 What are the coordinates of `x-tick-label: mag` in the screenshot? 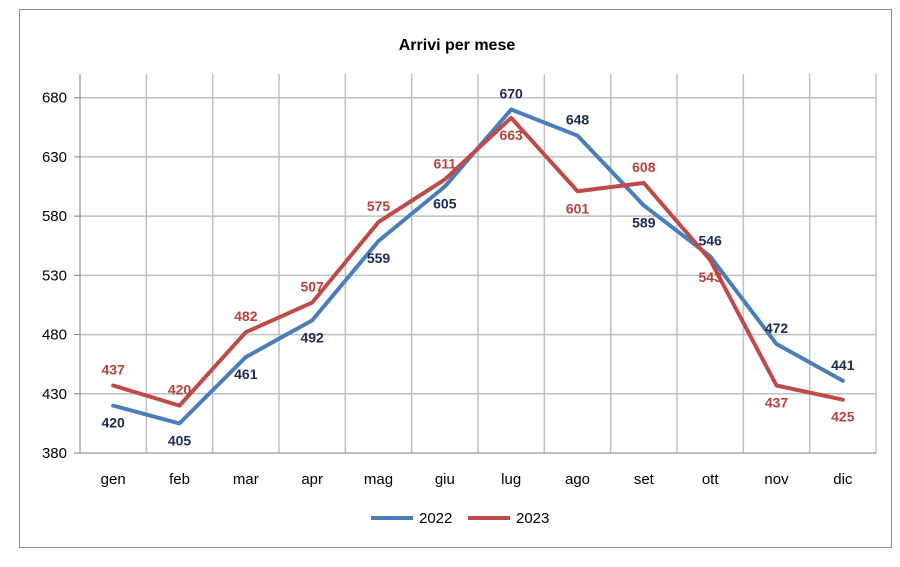 It's located at (378, 479).